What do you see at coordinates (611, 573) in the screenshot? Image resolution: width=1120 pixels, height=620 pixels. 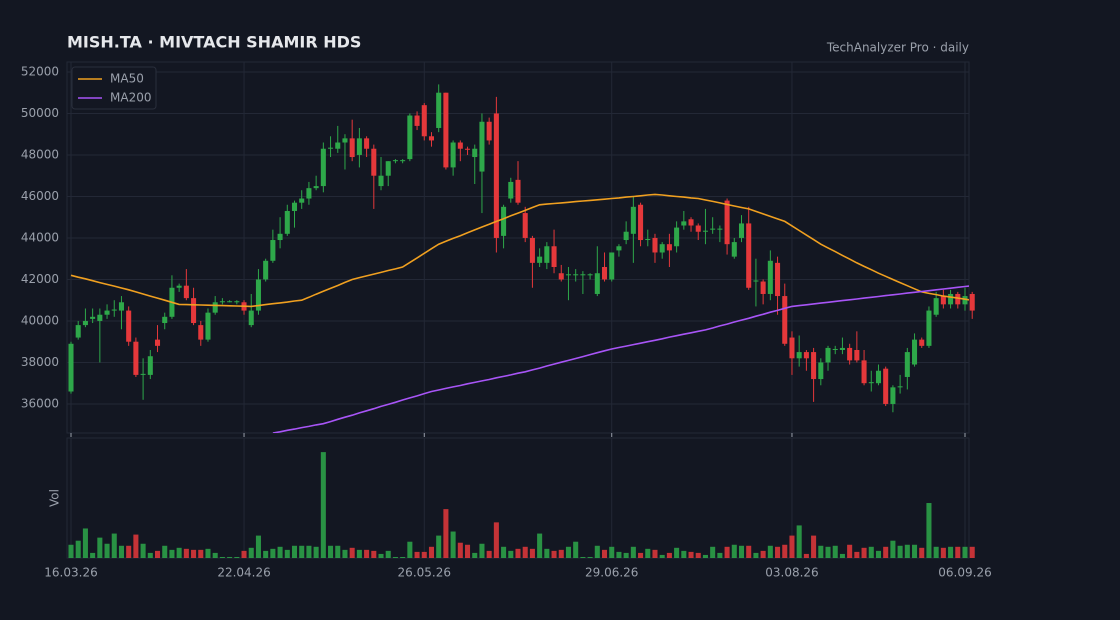 I see `x-tick-label: 29.06.26` at bounding box center [611, 573].